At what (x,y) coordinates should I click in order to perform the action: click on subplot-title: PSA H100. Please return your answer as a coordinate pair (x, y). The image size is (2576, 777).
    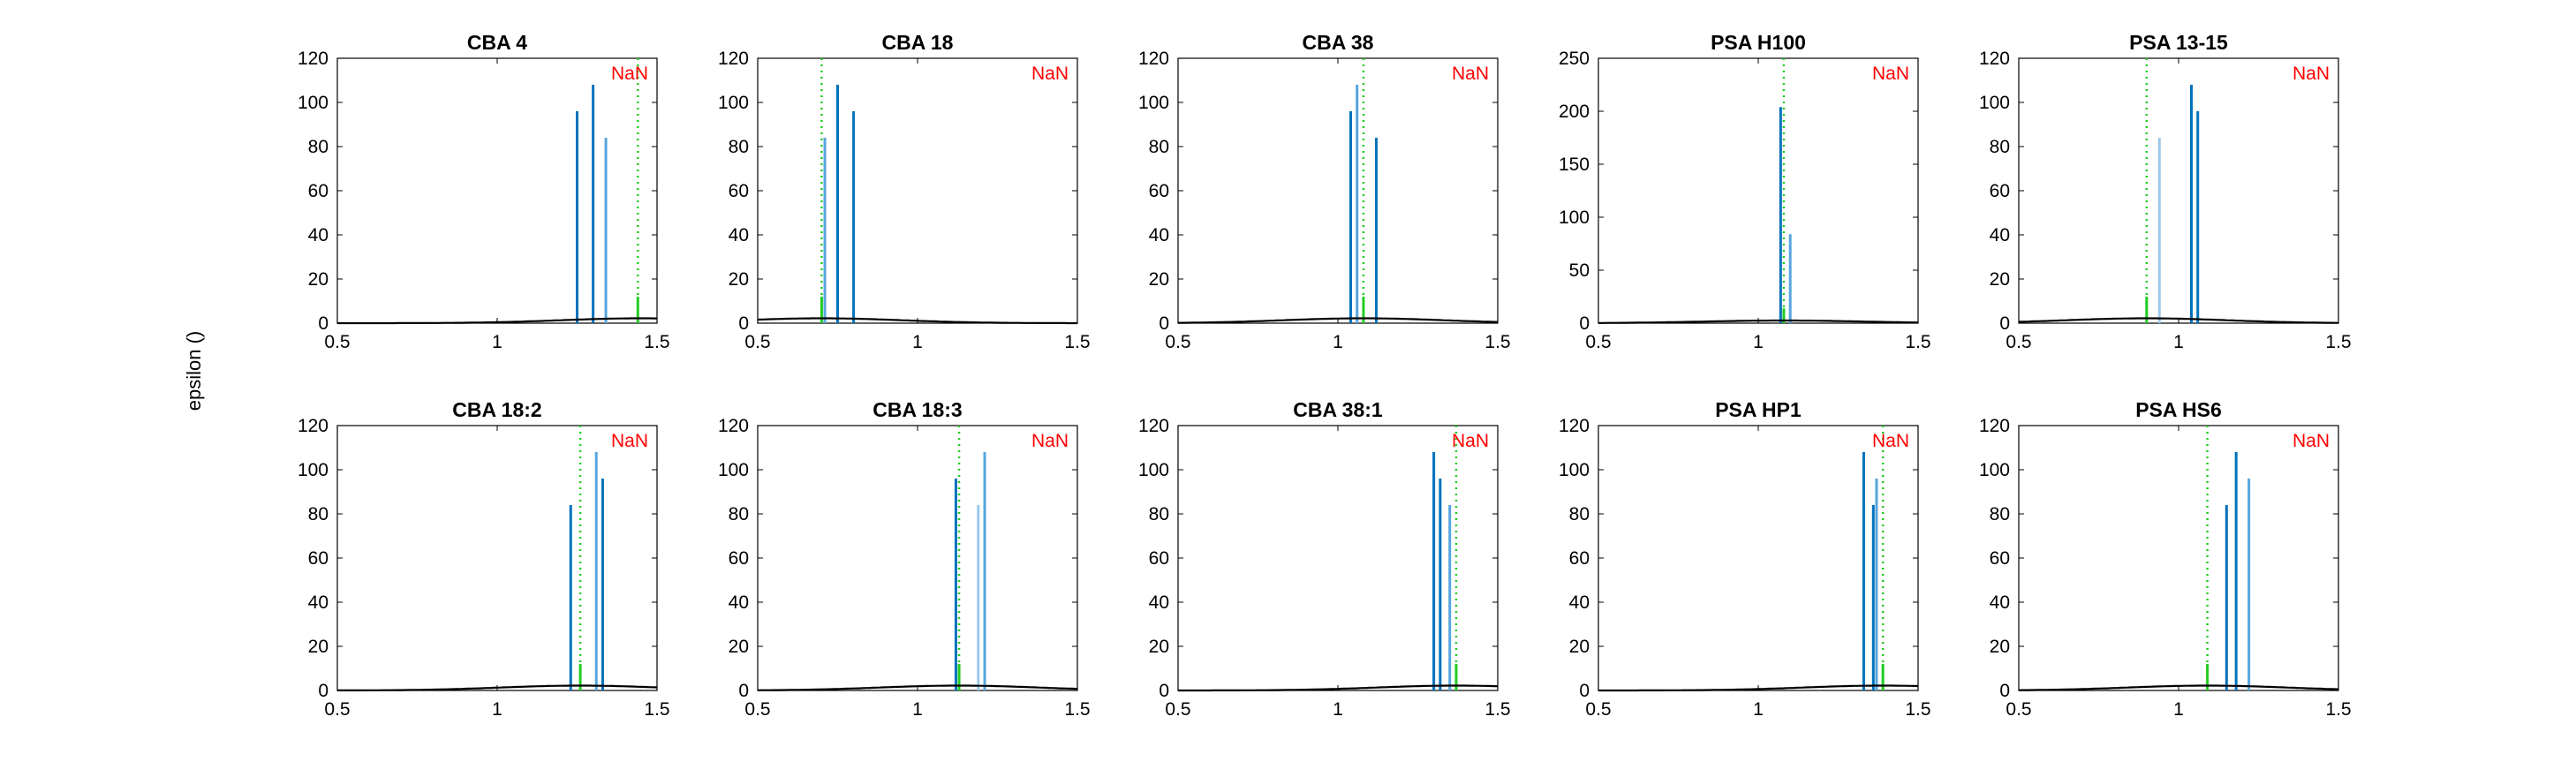
    Looking at the image, I should click on (1759, 43).